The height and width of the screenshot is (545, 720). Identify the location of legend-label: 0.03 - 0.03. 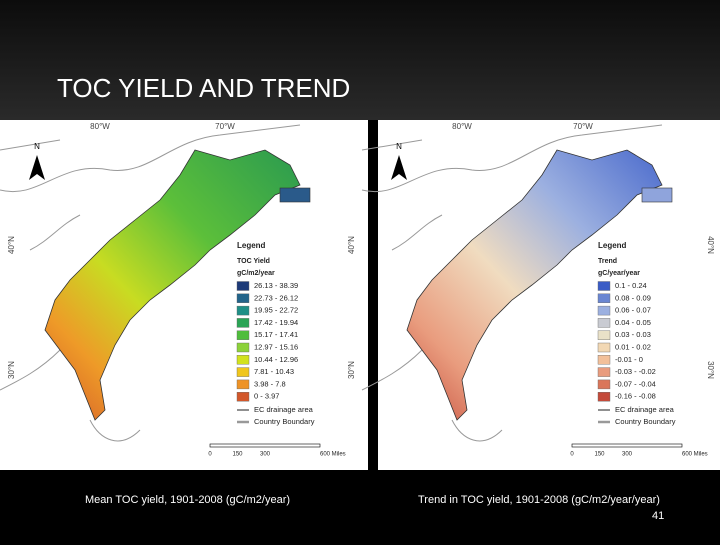
(633, 334).